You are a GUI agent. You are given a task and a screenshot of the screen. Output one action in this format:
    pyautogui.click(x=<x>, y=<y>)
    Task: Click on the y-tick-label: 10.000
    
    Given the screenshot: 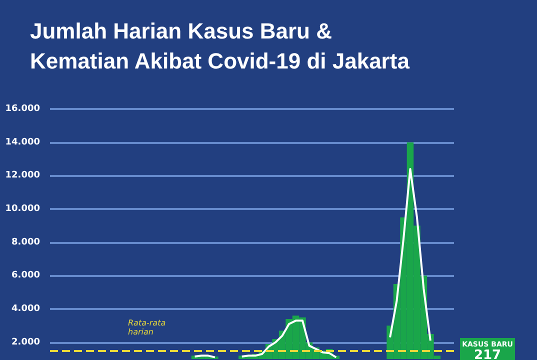 What is the action you would take?
    pyautogui.click(x=22, y=209)
    